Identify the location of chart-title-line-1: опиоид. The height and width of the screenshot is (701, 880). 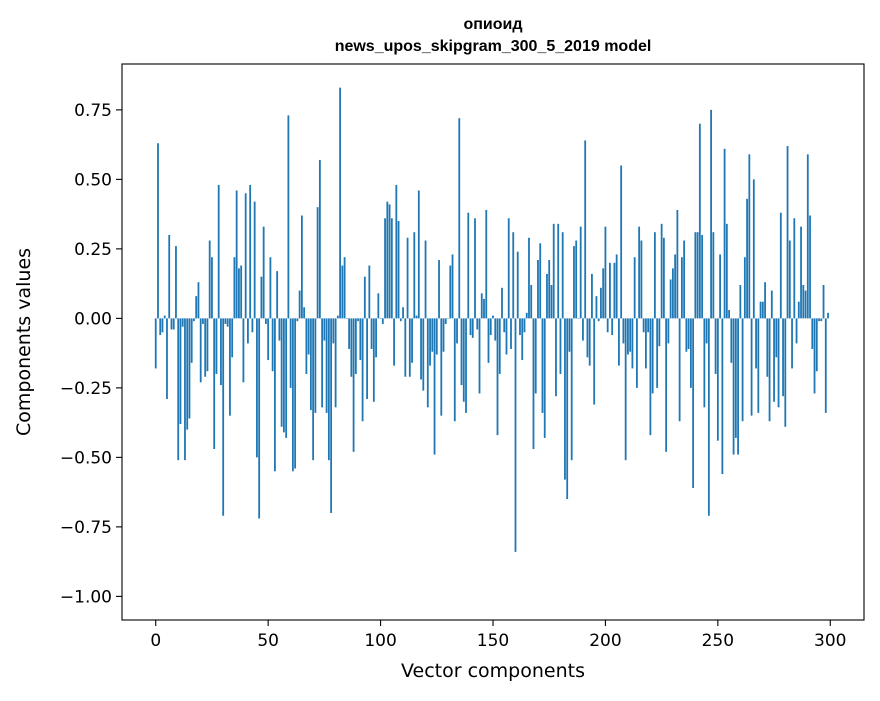
(492, 24).